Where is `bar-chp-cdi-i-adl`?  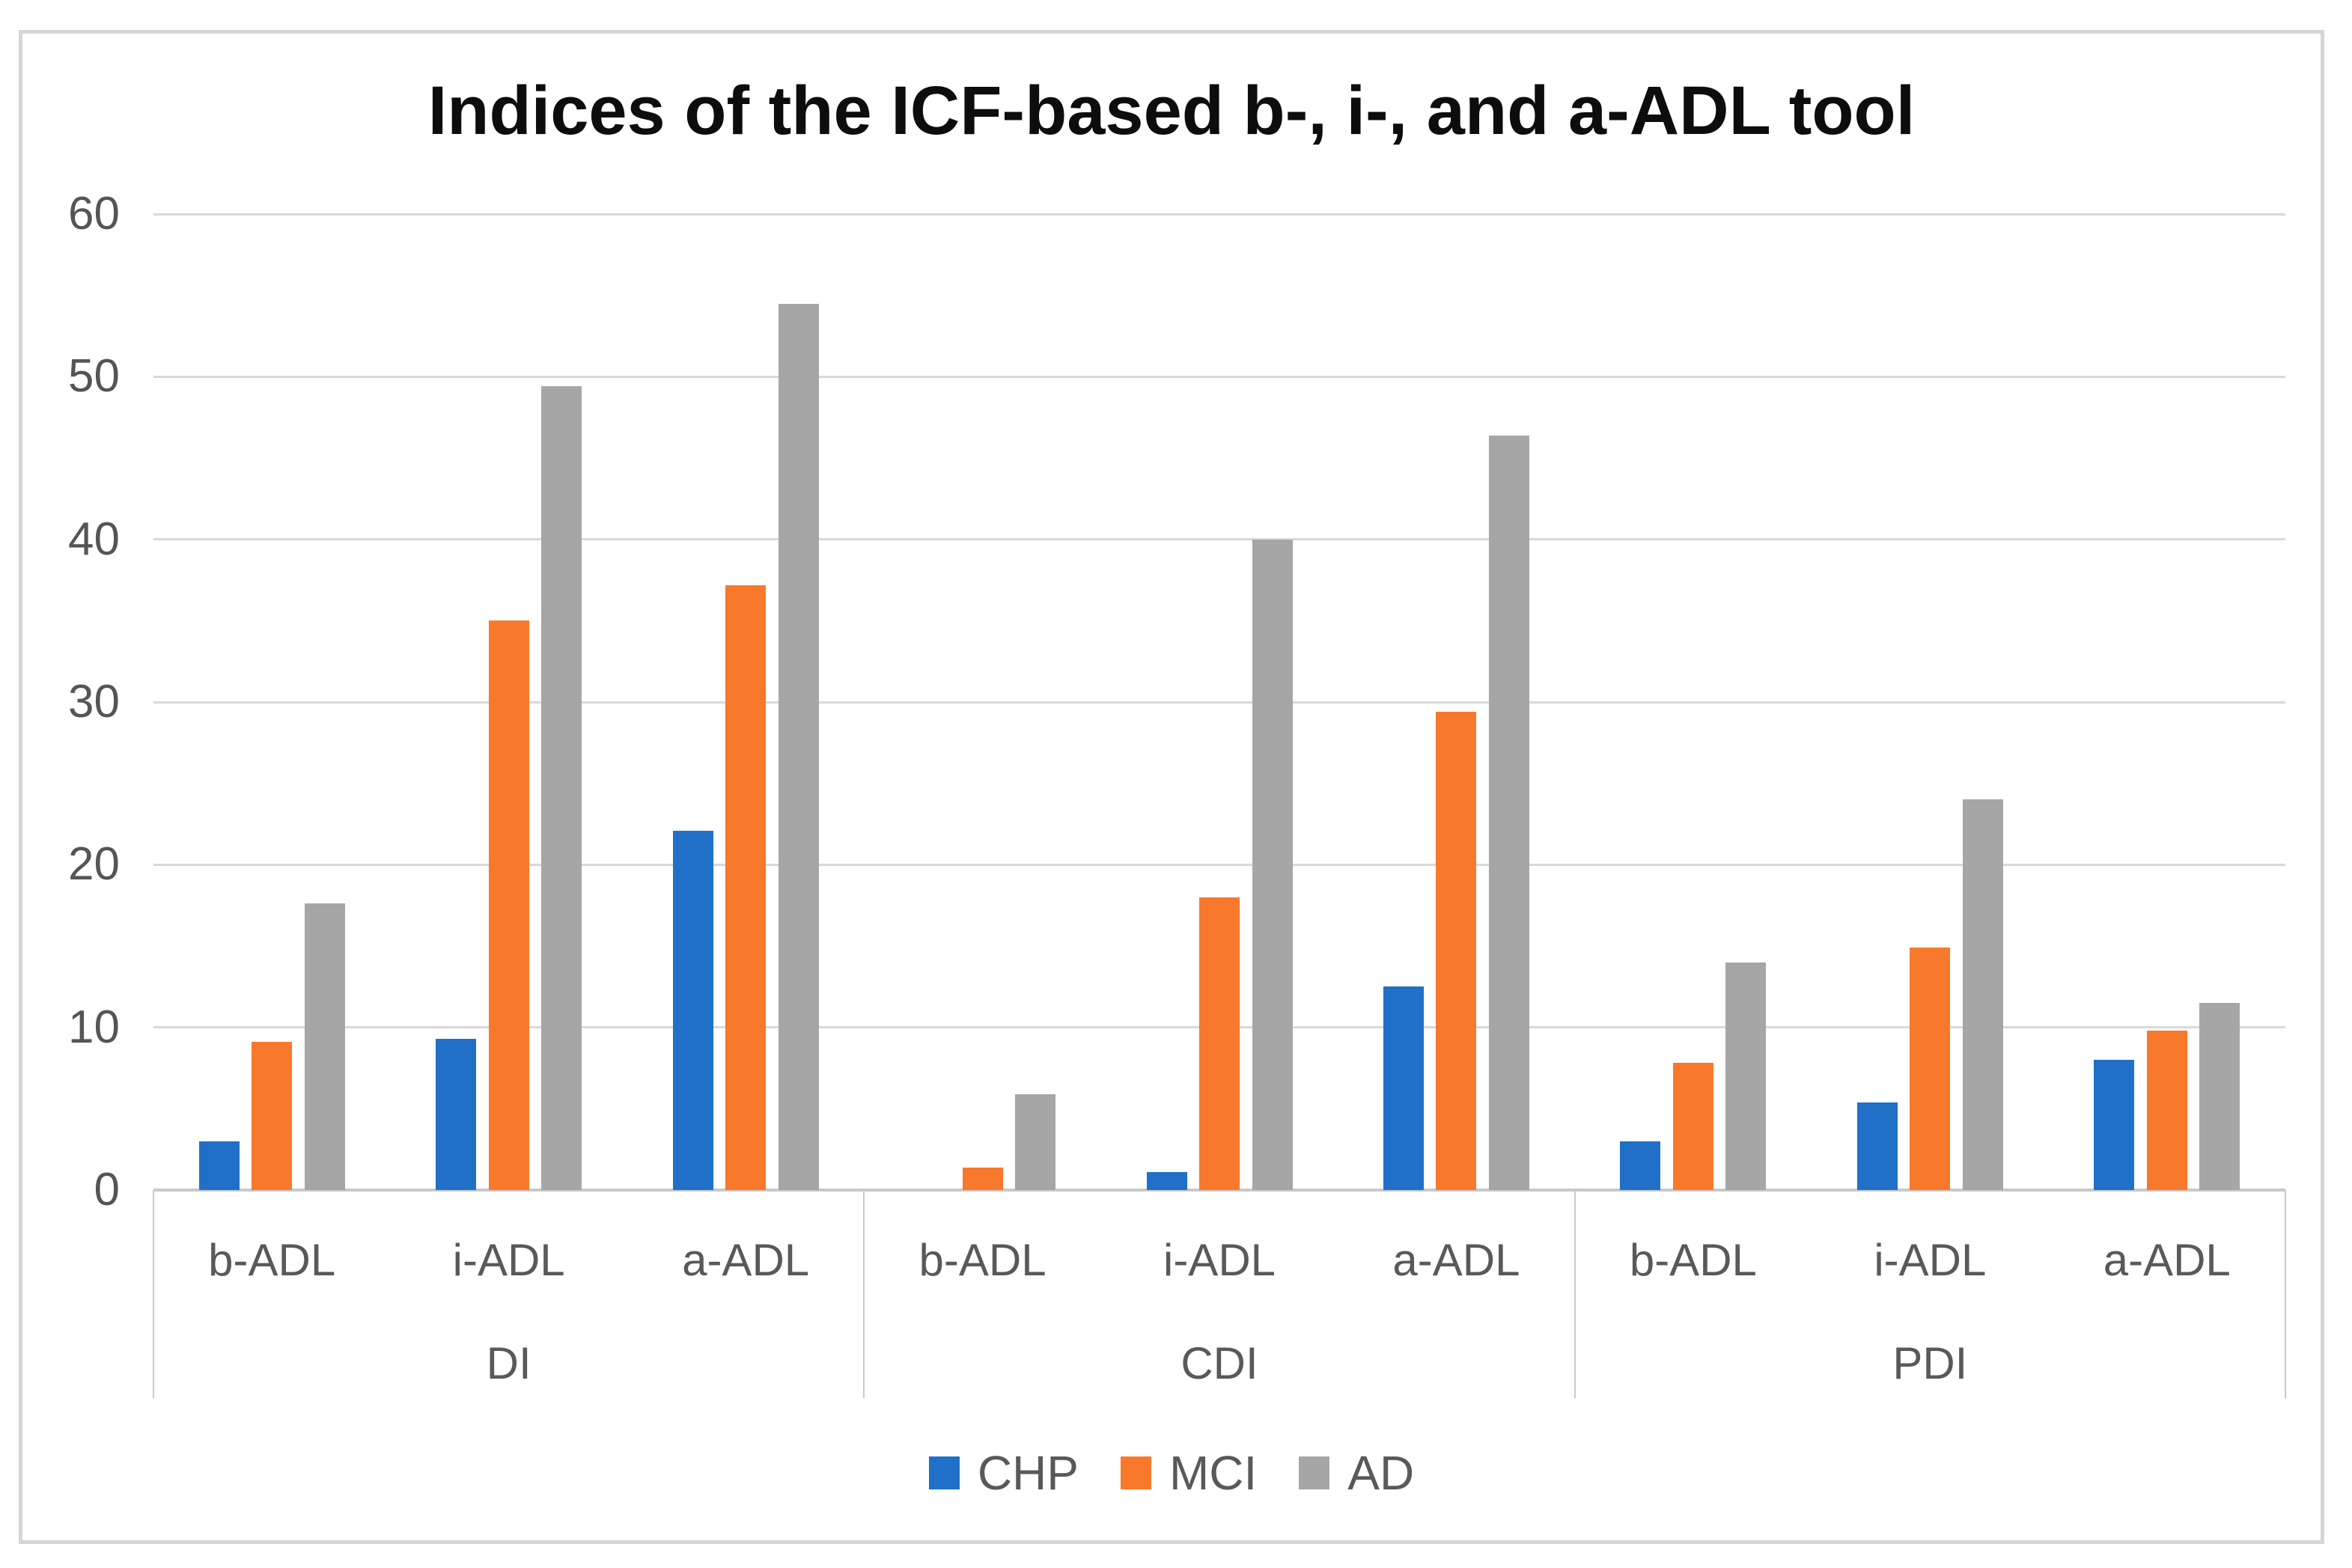 bar-chp-cdi-i-adl is located at coordinates (1166, 1181).